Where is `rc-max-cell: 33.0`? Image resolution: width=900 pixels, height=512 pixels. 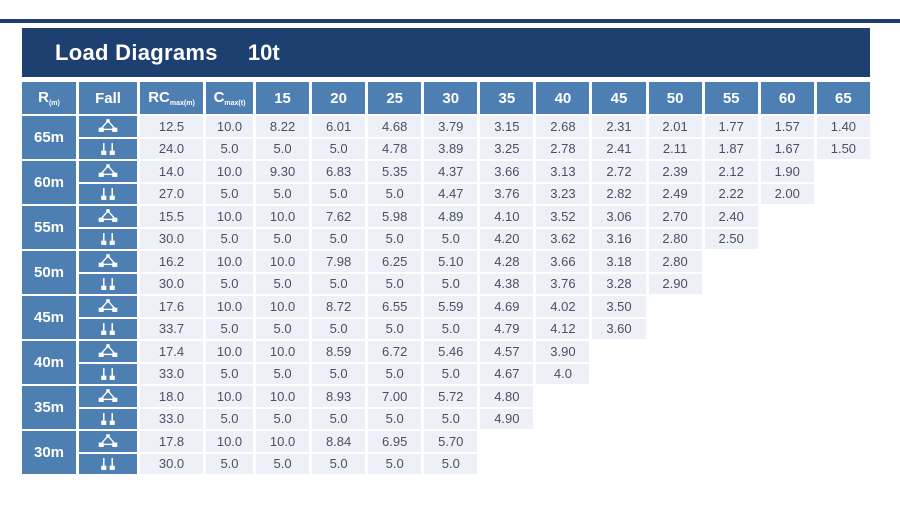
rc-max-cell: 33.0 is located at coordinates (171, 418).